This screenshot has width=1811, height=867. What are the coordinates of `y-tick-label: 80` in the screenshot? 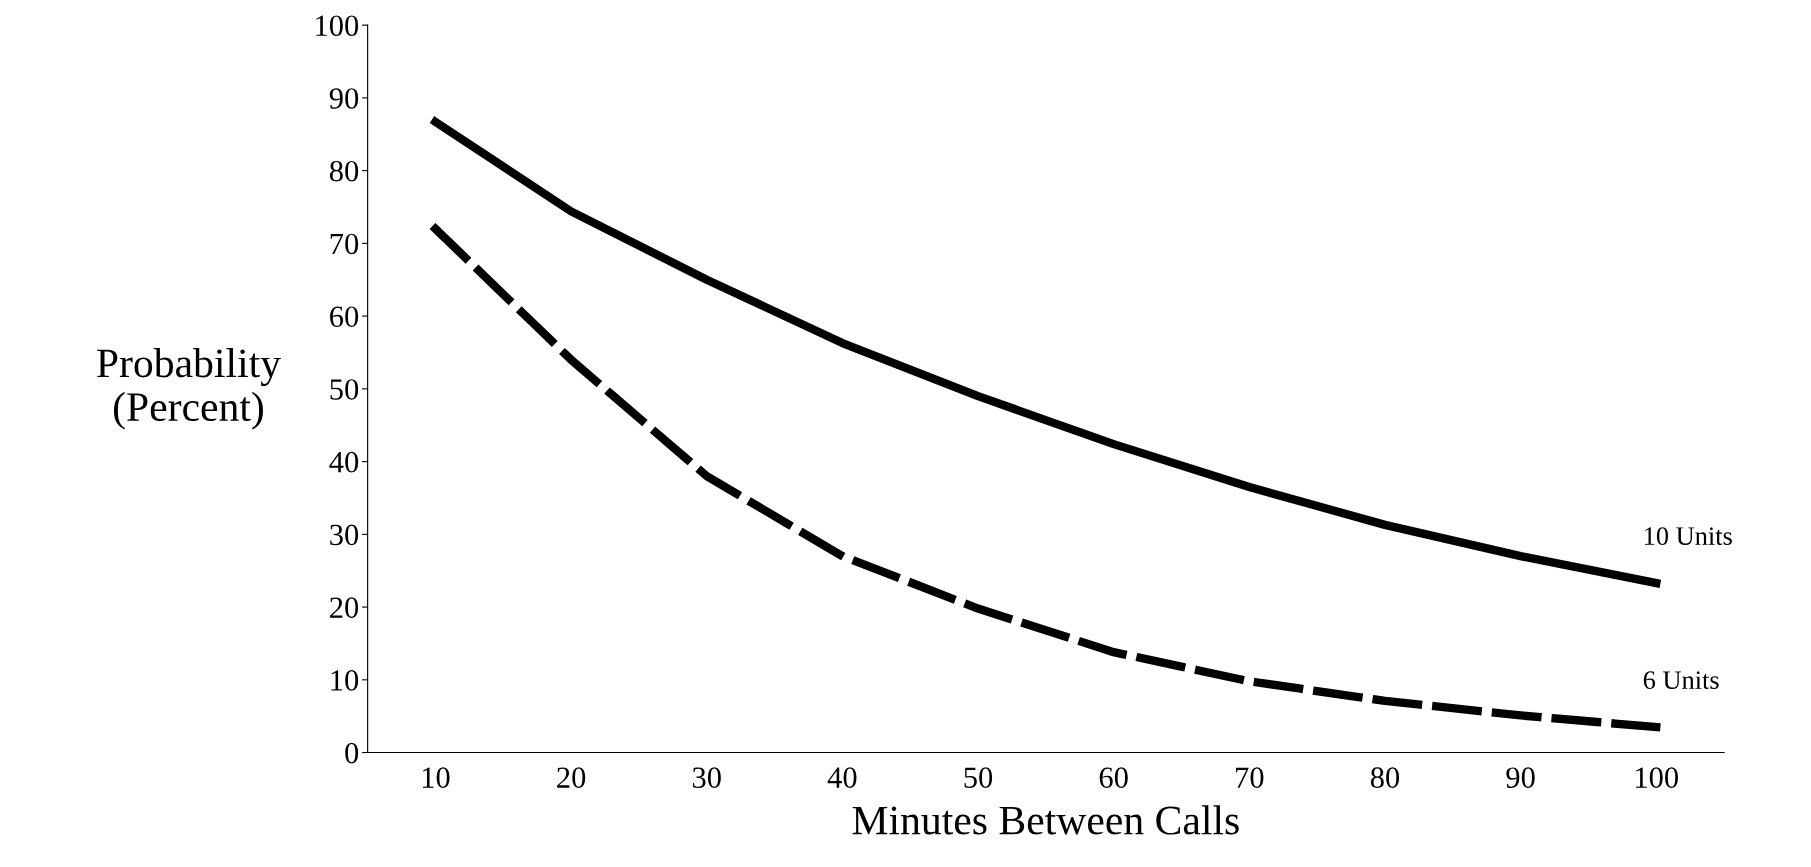 It's located at (344, 171).